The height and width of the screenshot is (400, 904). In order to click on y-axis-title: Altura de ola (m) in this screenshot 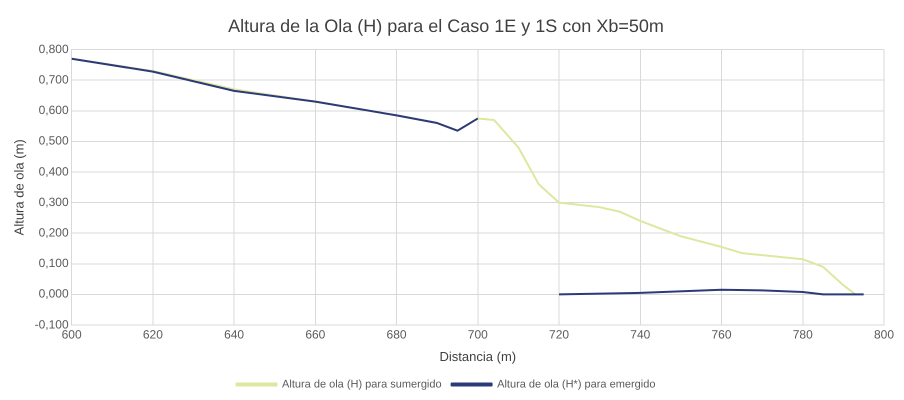, I will do `click(18, 187)`.